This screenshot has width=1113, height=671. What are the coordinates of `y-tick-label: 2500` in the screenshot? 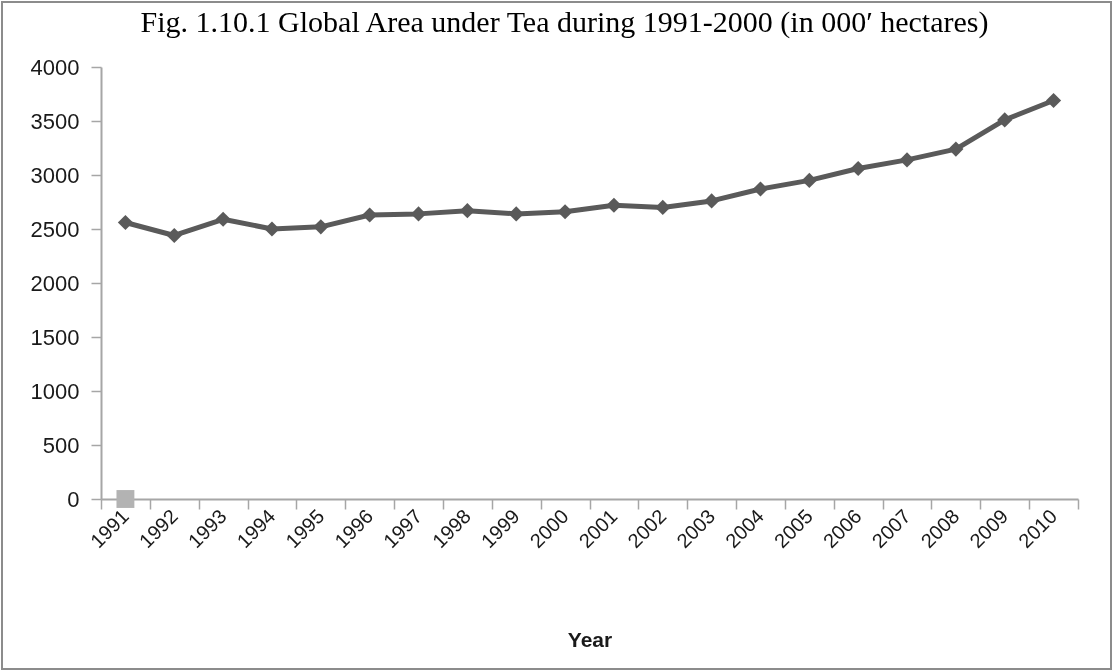 It's located at (55, 229).